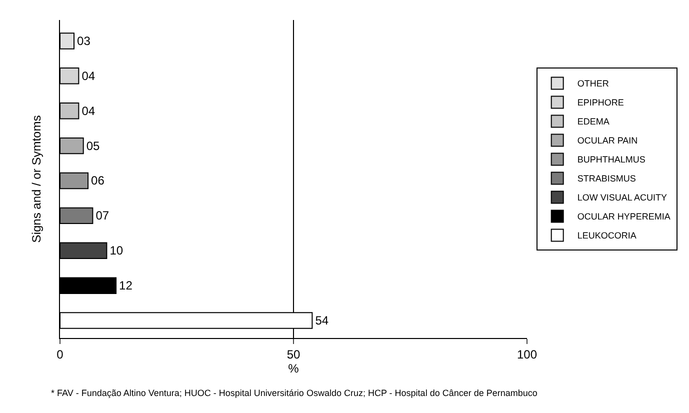  Describe the element at coordinates (606, 179) in the screenshot. I see `legend-label: STRABISMUS` at that location.